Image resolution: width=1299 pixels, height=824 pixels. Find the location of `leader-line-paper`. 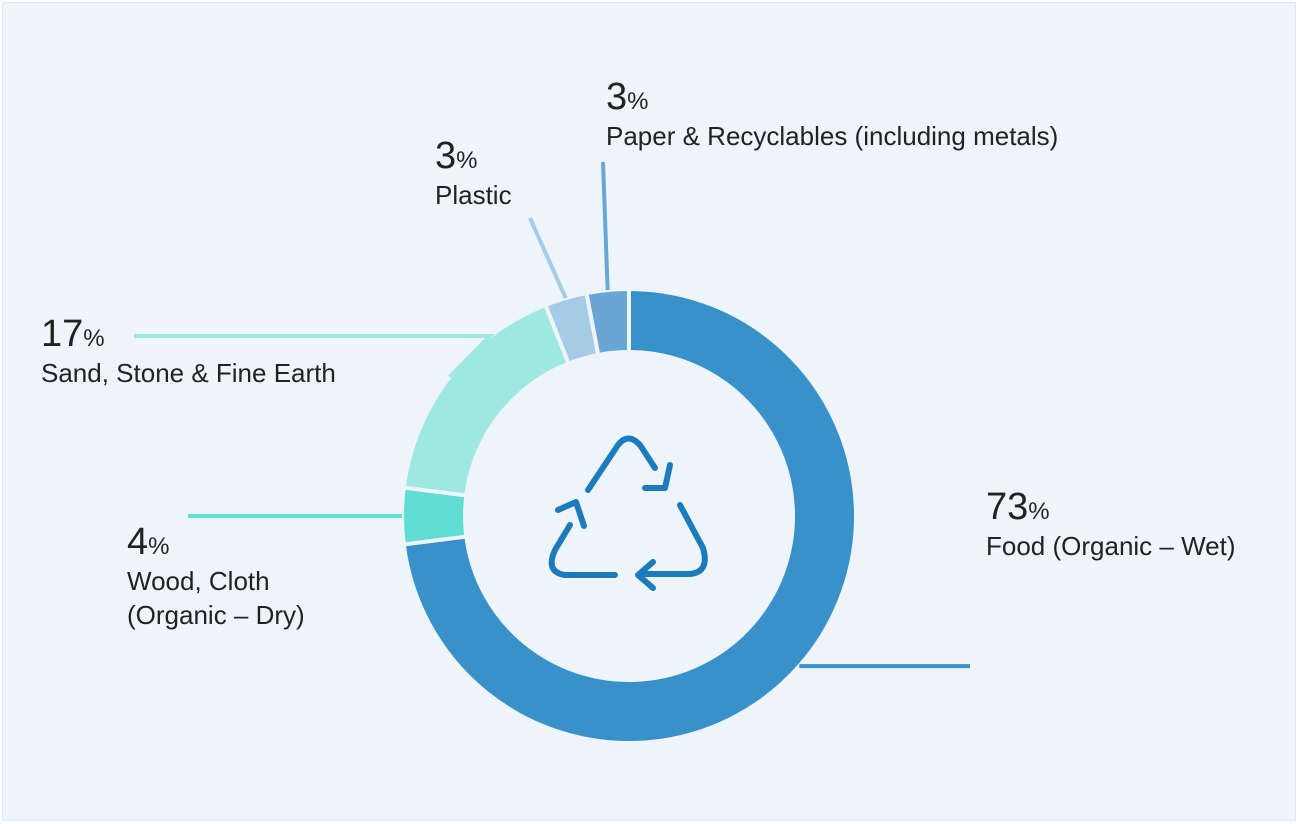

leader-line-paper is located at coordinates (605, 226).